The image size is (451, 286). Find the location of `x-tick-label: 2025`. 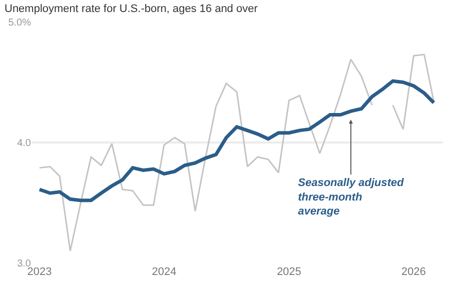

x-tick-label: 2025 is located at coordinates (289, 272).